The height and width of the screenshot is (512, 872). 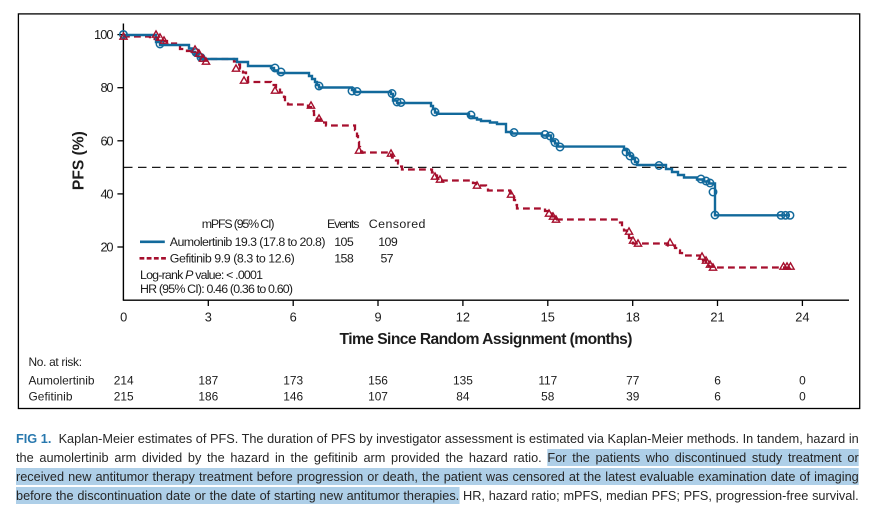 I want to click on svg-text: 84, so click(x=463, y=396).